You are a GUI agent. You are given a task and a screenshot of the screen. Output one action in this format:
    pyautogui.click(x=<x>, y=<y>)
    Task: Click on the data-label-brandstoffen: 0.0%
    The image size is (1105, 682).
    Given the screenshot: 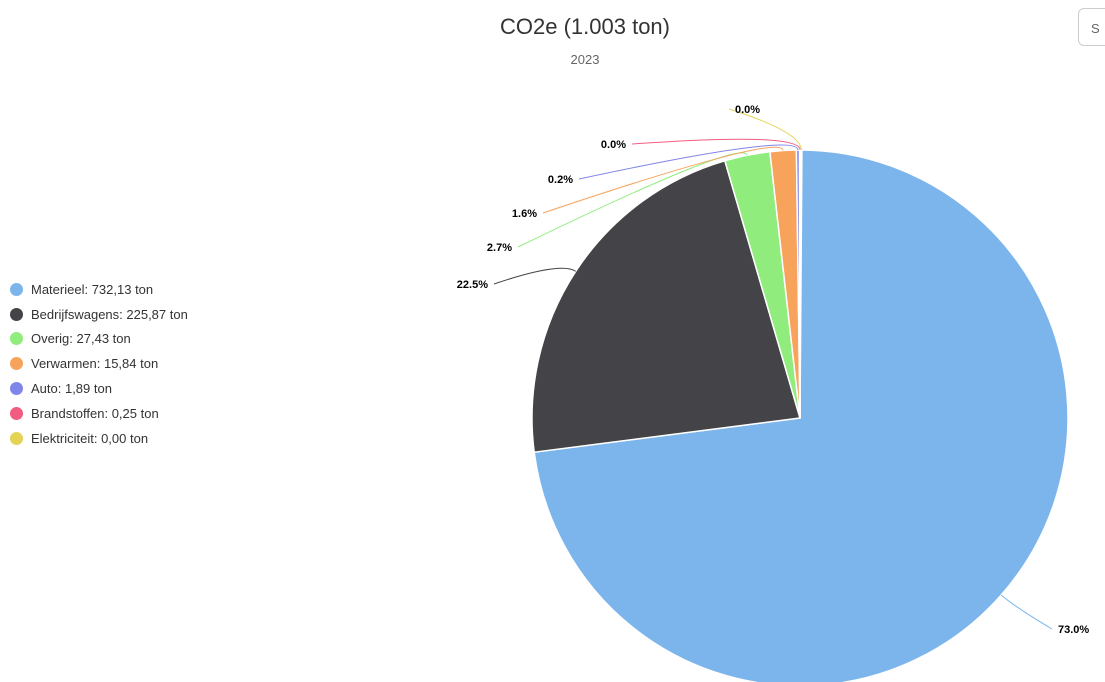 What is the action you would take?
    pyautogui.click(x=613, y=145)
    